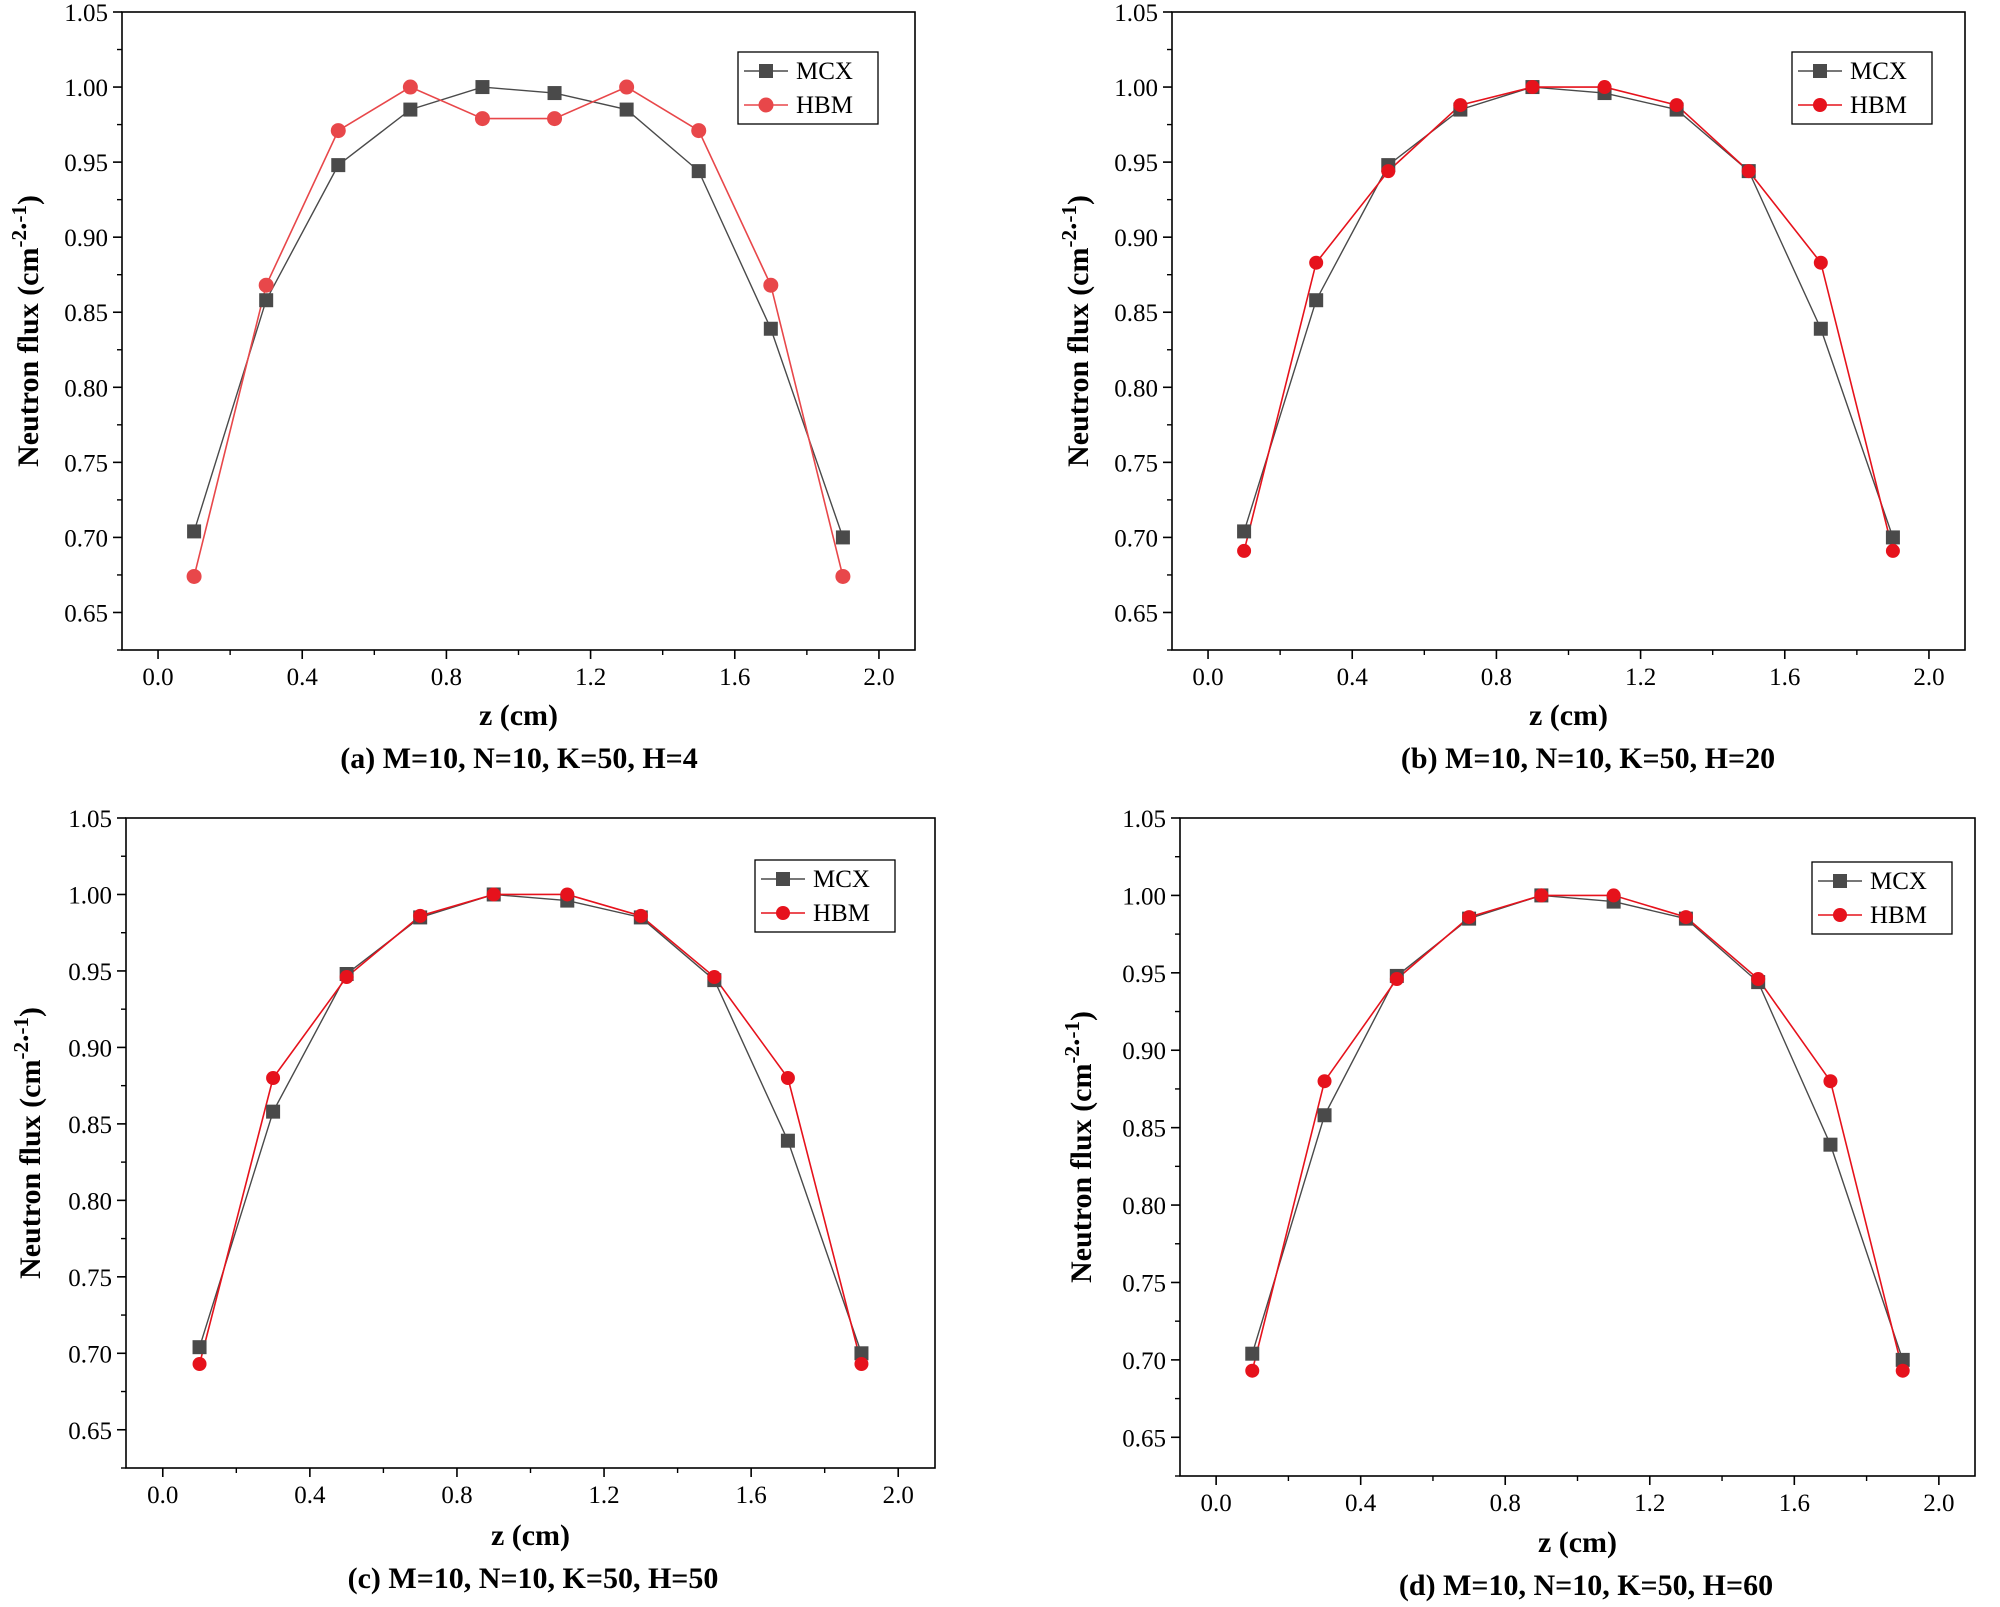  What do you see at coordinates (519, 758) in the screenshot?
I see `panel-caption: (a) M=10, N=10, K=50, H=4` at bounding box center [519, 758].